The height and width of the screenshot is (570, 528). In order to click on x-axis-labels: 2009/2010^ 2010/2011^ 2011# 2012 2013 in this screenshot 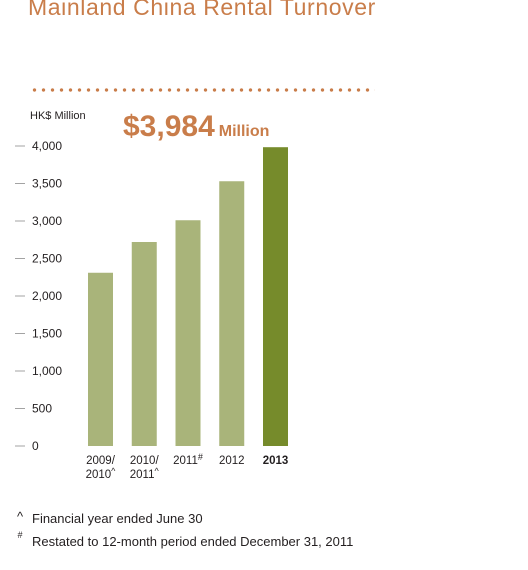, I will do `click(187, 466)`.